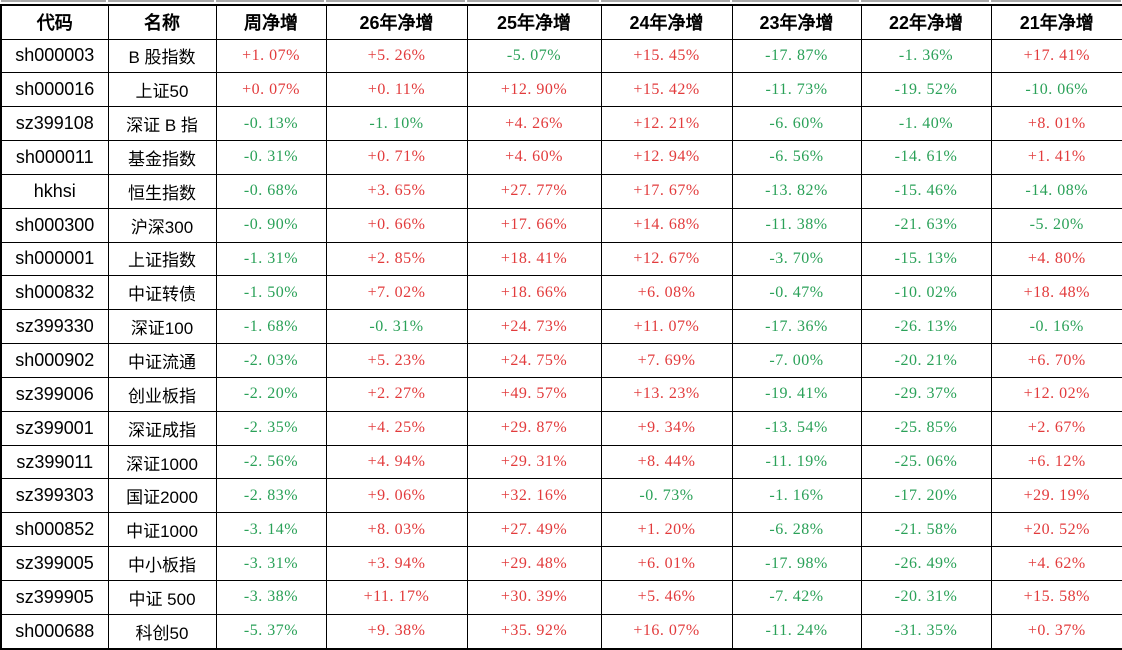 Image resolution: width=1122 pixels, height=650 pixels. Describe the element at coordinates (1056, 530) in the screenshot. I see `cell-y21: +20. 52%` at that location.